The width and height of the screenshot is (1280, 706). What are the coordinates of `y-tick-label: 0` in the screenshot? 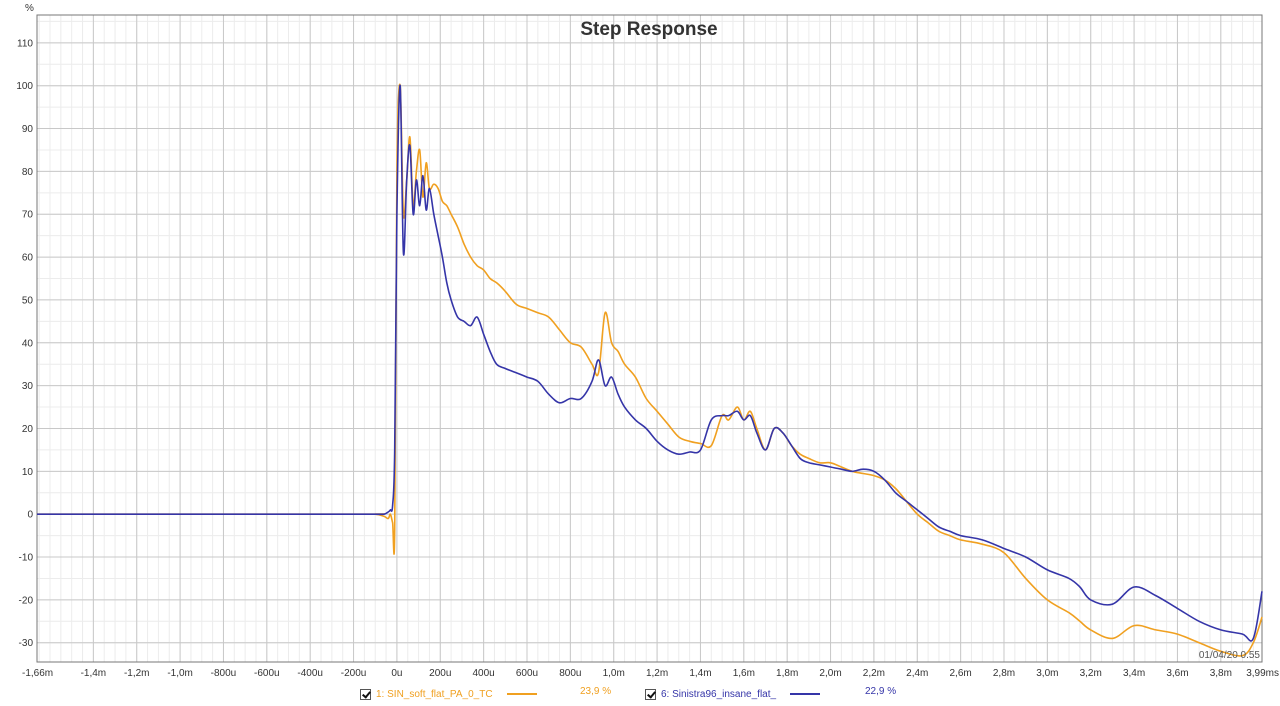 It's located at (30, 515).